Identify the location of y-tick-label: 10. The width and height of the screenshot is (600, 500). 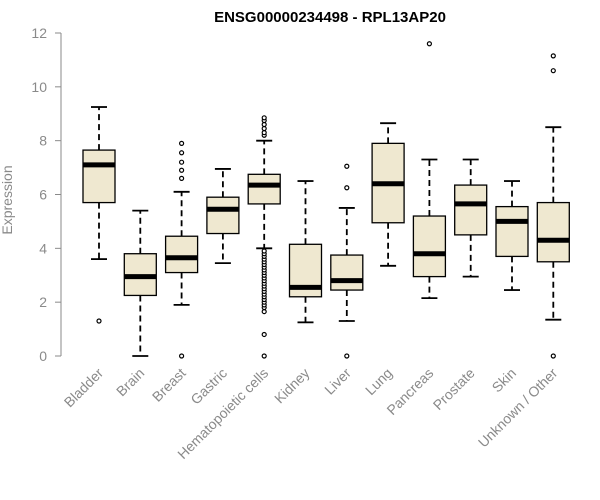
(39, 87).